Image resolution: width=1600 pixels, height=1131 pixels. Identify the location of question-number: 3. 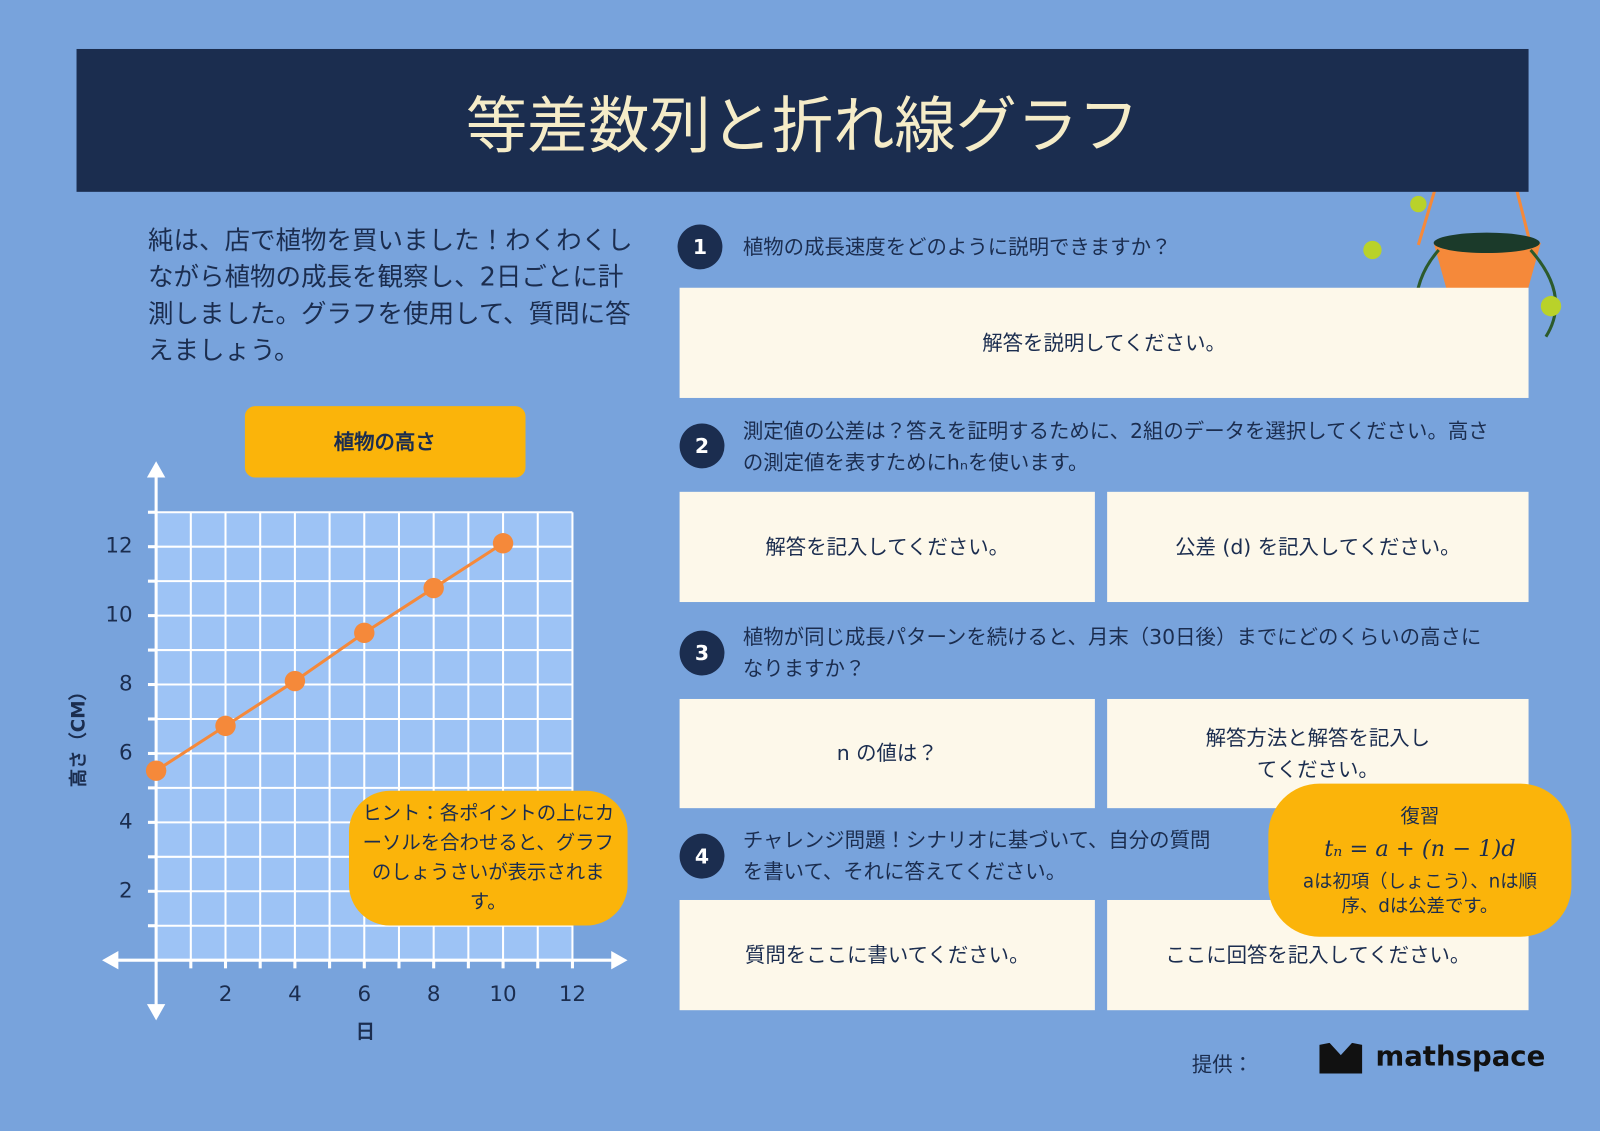
(702, 653).